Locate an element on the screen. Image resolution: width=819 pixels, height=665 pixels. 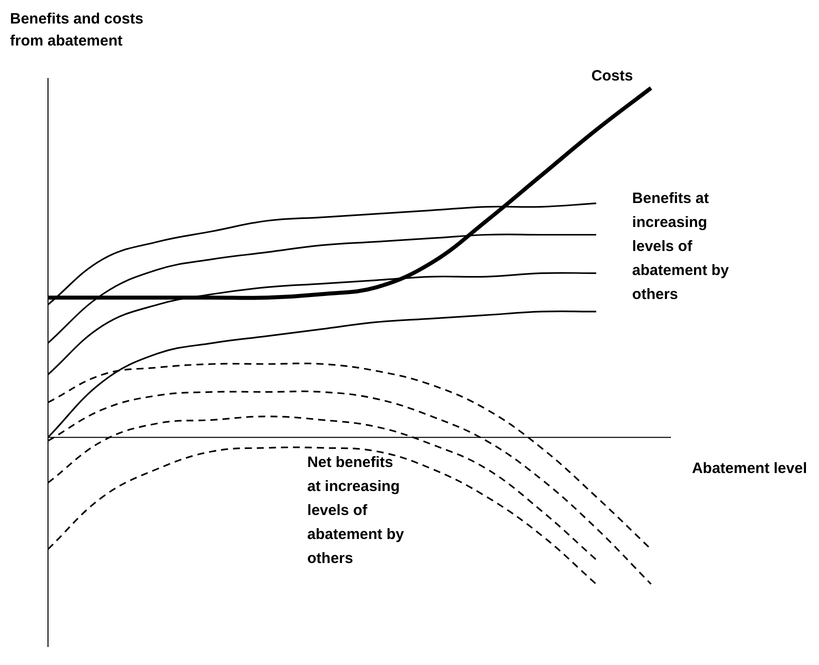
x-axis-title: Abatement level is located at coordinates (749, 469).